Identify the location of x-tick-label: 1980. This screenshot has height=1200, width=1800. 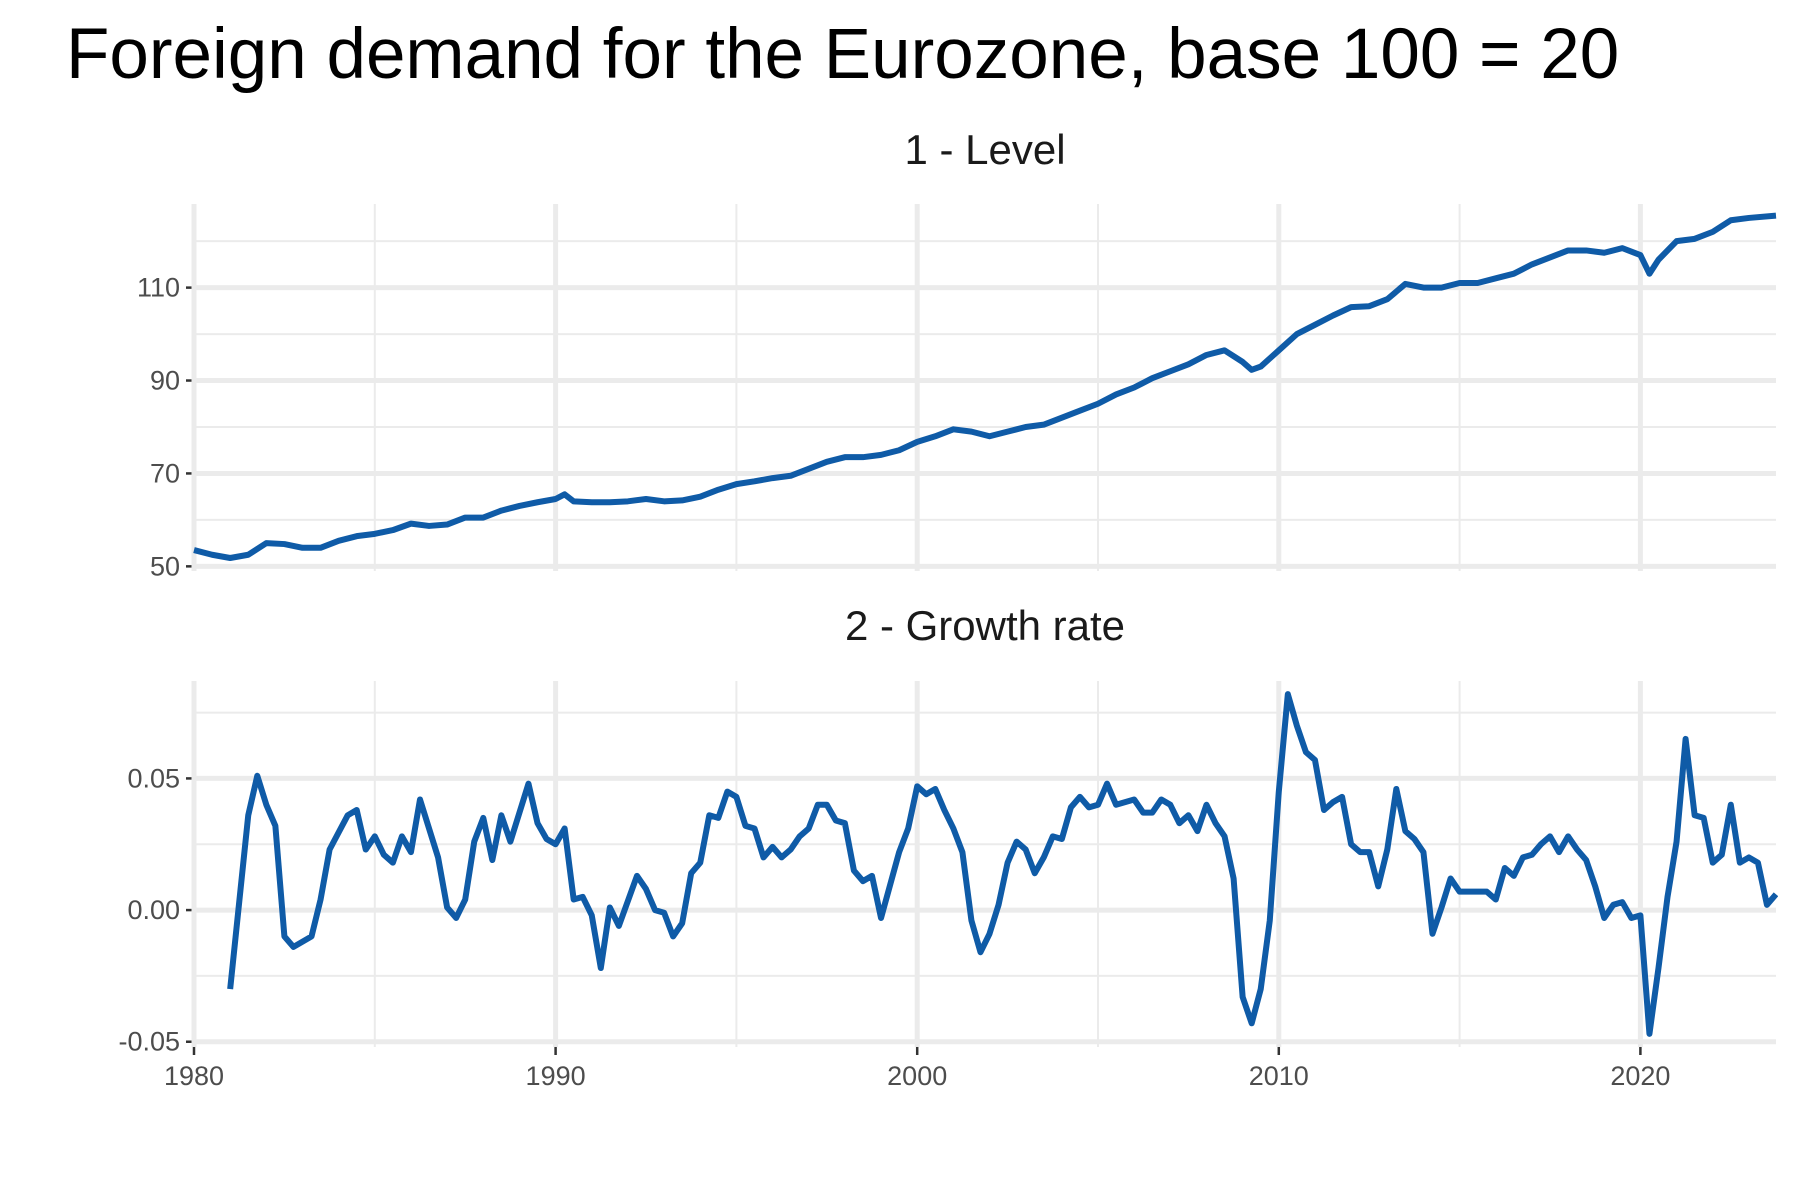
(194, 1076).